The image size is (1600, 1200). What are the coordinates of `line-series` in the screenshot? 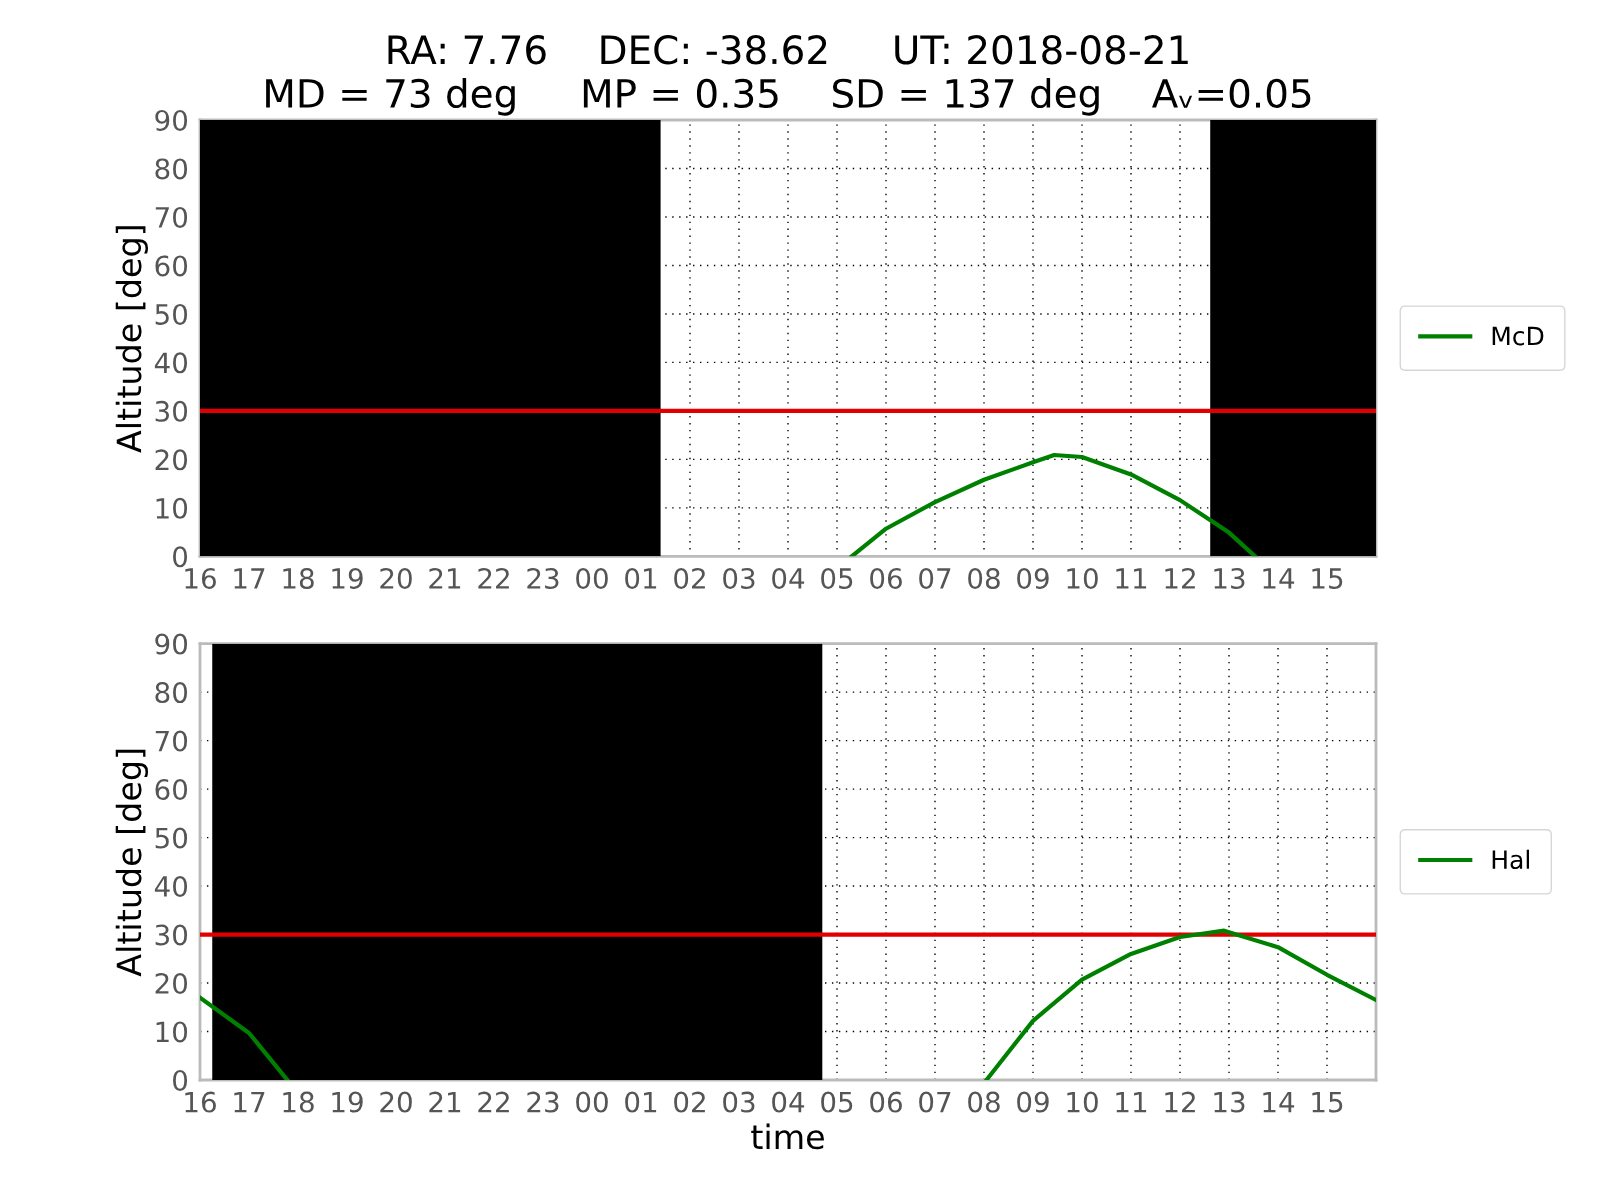 It's located at (1053, 504).